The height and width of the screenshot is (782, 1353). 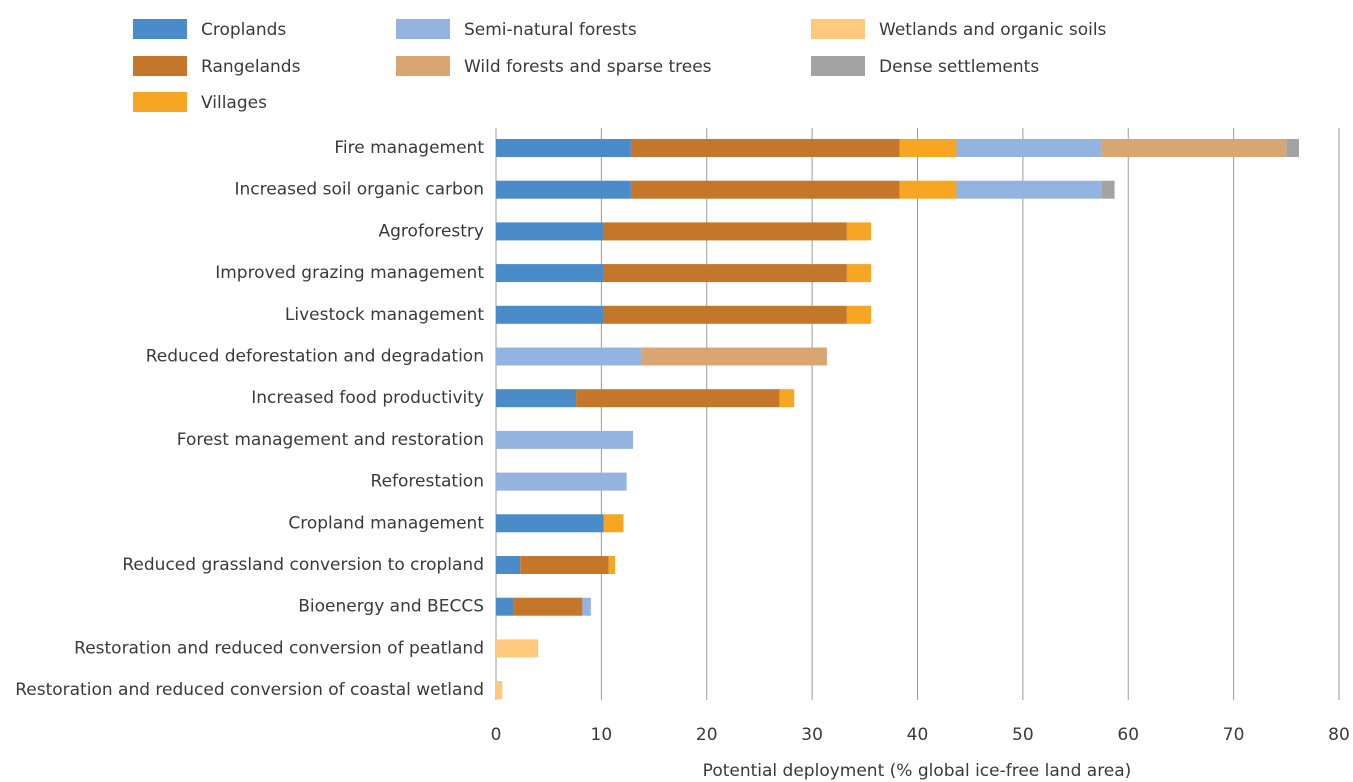 I want to click on legend-label: Rangelands, so click(x=251, y=67).